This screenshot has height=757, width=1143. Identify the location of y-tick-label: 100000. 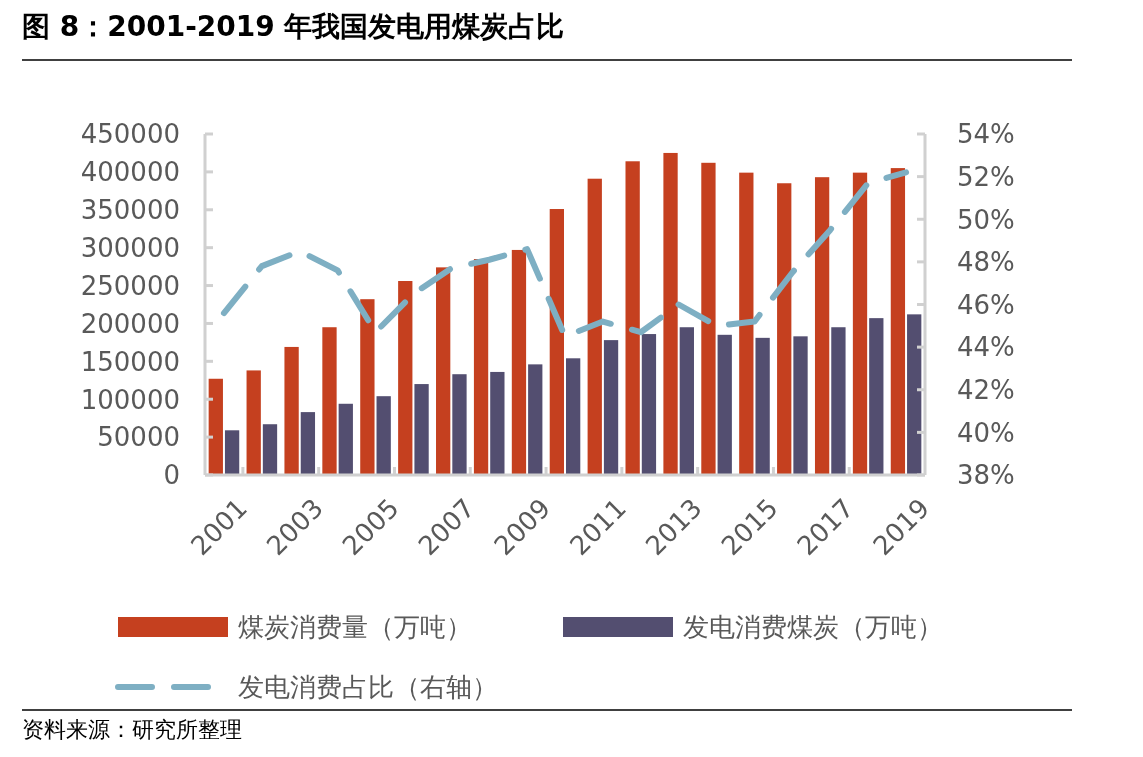
(130, 399).